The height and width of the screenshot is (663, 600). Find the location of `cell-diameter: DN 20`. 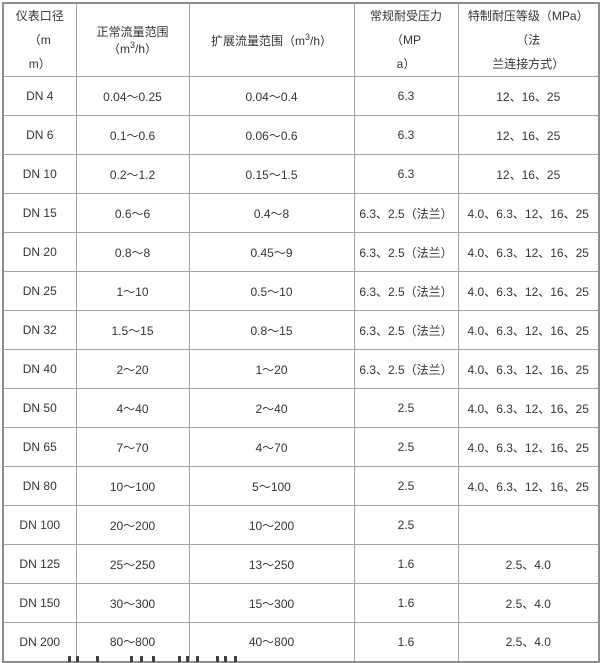

cell-diameter: DN 20 is located at coordinates (39, 252).